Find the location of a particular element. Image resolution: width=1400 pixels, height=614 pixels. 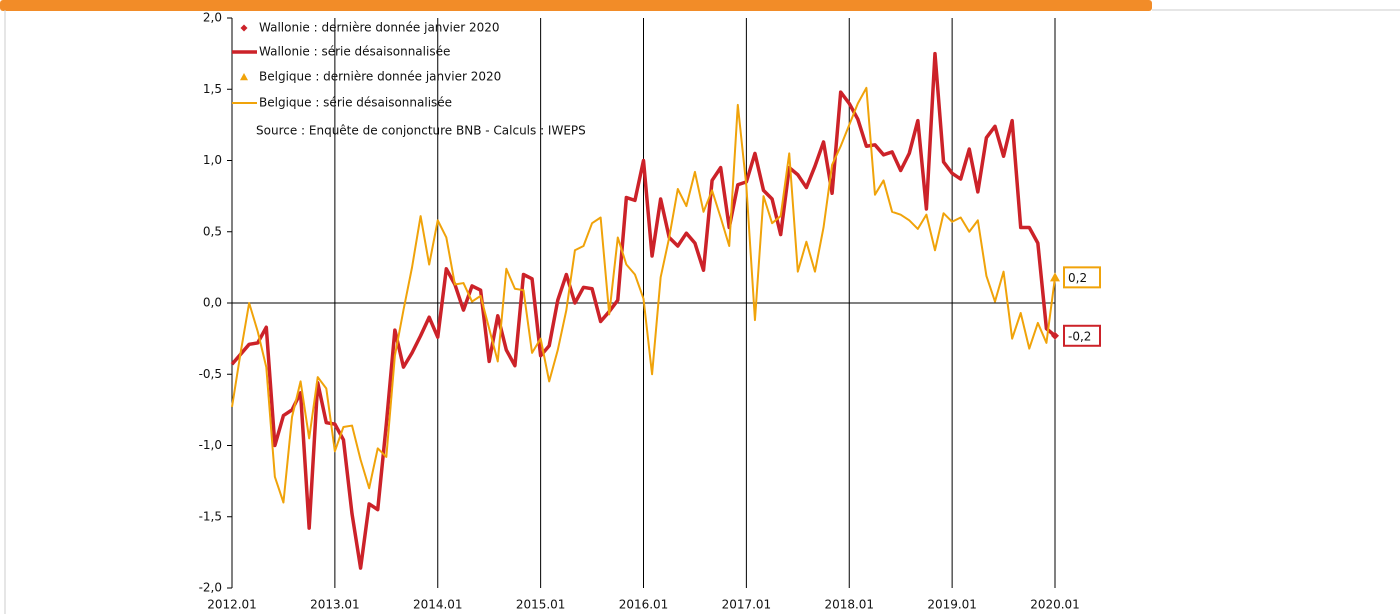

marker is located at coordinates (1055, 277).